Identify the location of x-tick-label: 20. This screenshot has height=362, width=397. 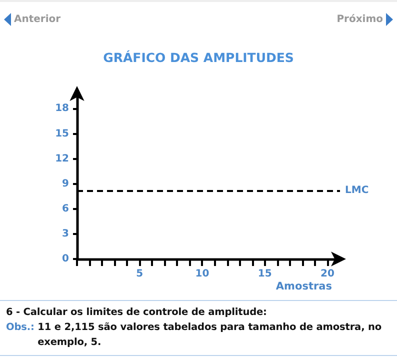
(327, 274).